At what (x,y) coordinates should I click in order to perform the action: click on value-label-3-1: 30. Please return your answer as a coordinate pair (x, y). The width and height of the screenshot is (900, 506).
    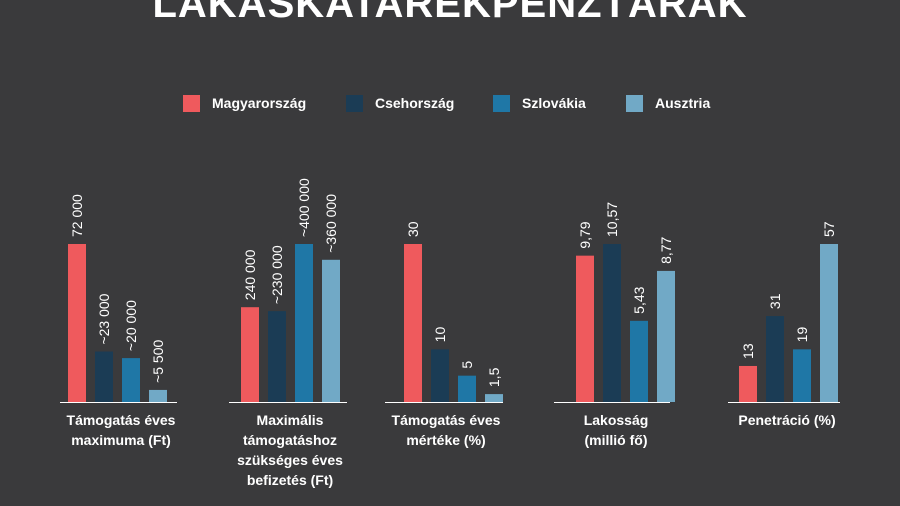
    Looking at the image, I should click on (413, 229).